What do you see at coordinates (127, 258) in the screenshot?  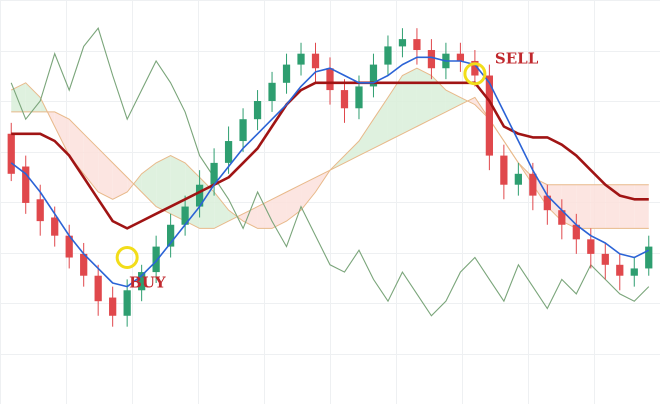 I see `signal-marker-buy` at bounding box center [127, 258].